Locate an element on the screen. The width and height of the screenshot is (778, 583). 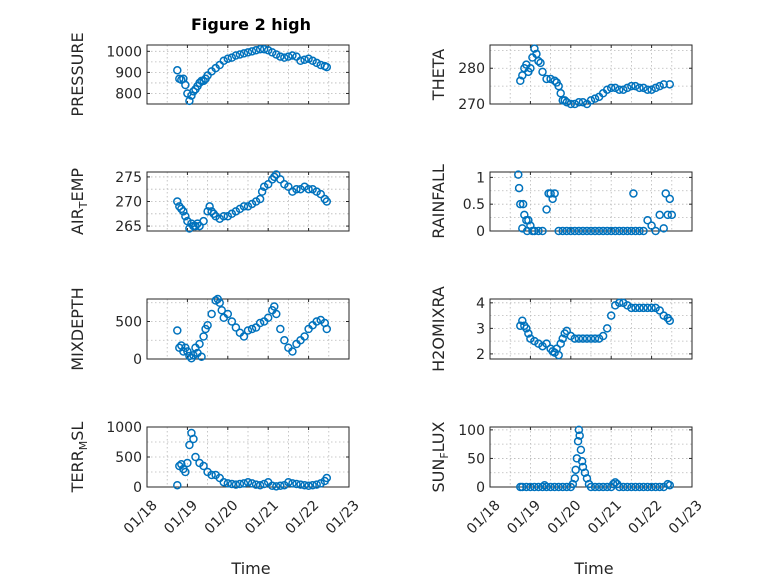
x-tick-label: 01/19 is located at coordinates (181, 517).